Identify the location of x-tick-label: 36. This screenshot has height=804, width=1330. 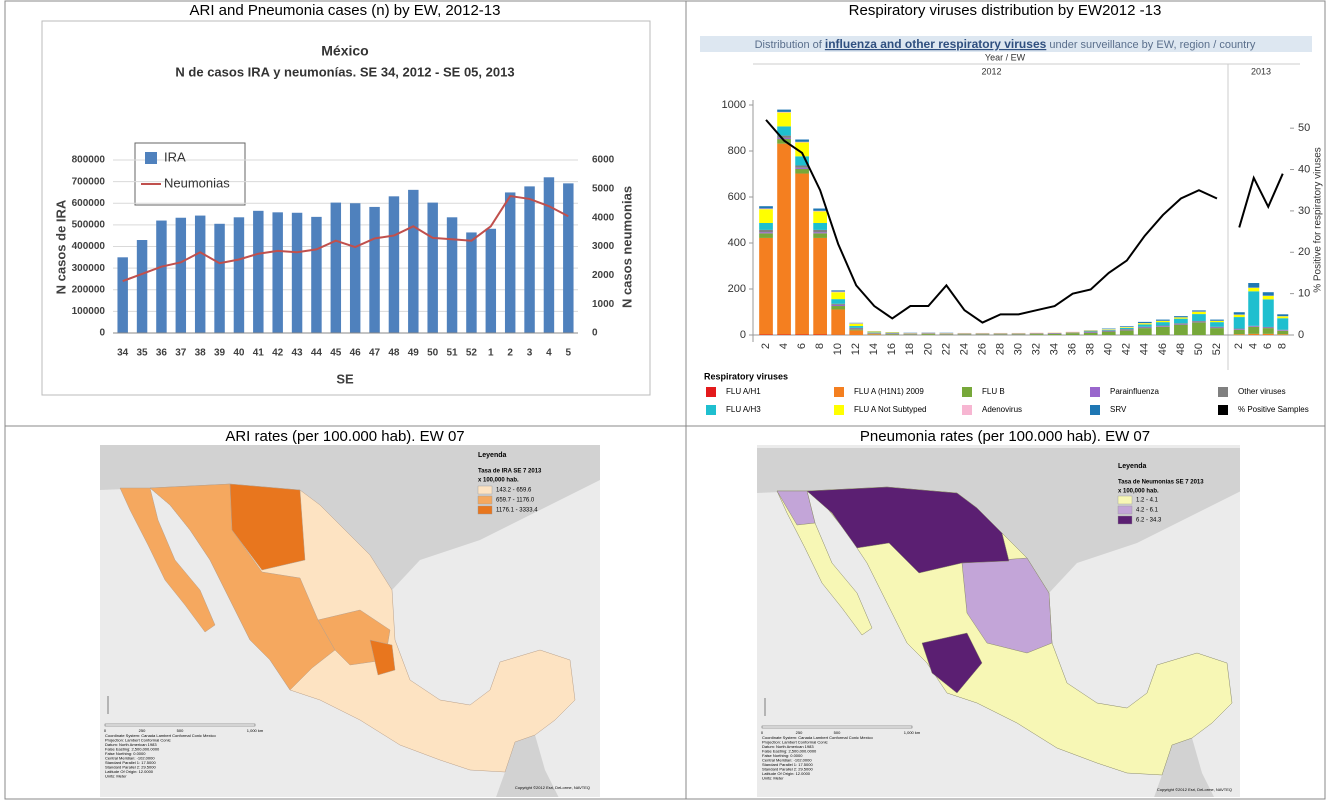
(162, 353).